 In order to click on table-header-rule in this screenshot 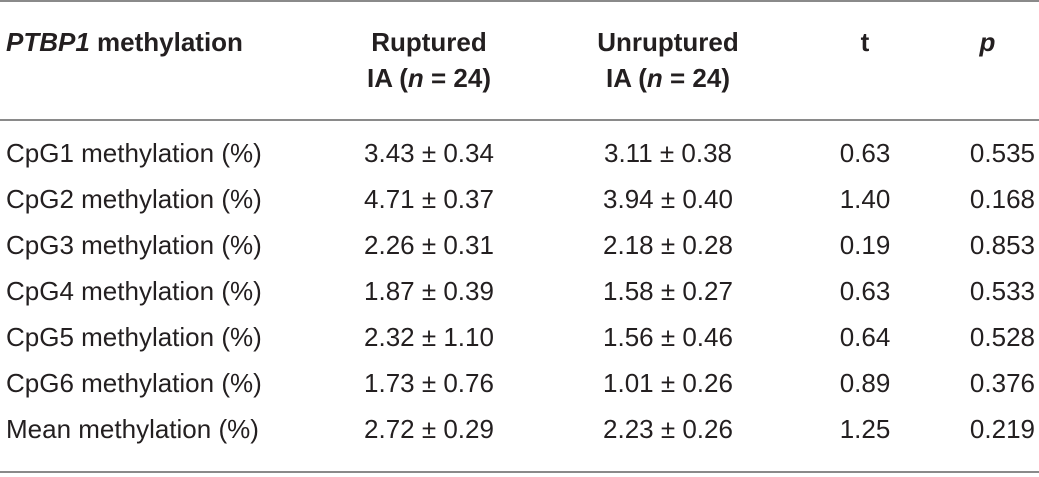, I will do `click(519, 120)`.